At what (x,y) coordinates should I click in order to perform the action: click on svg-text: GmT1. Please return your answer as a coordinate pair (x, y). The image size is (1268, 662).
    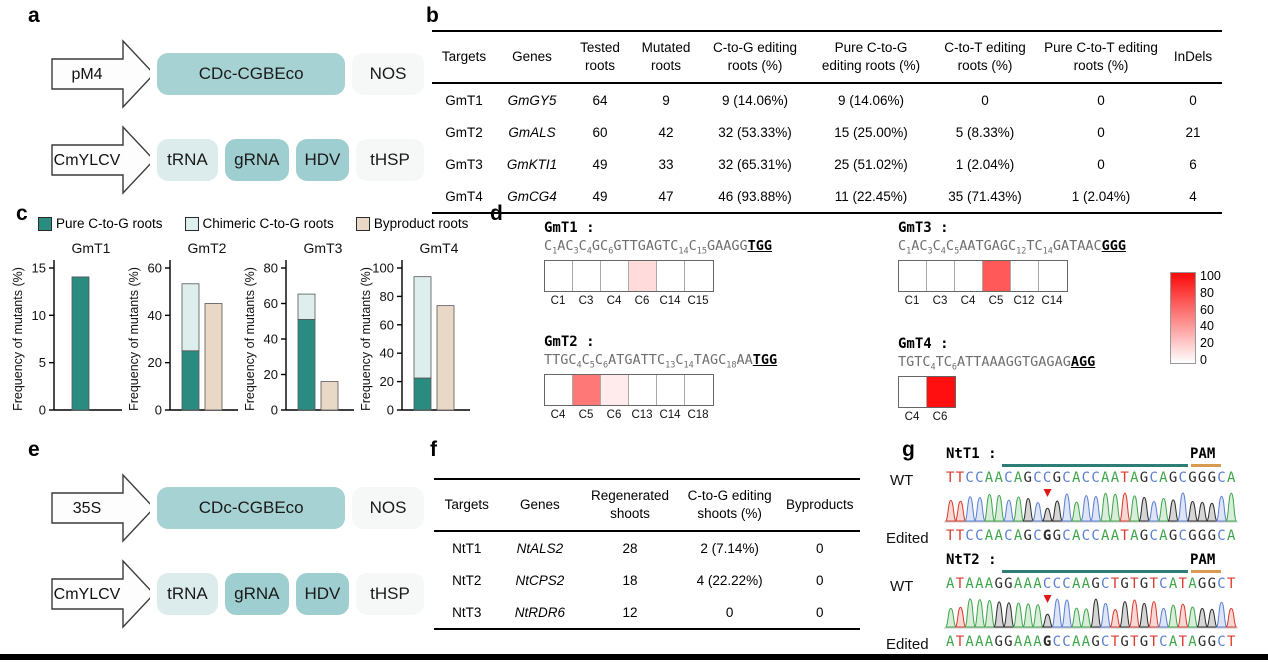
    Looking at the image, I should click on (91, 248).